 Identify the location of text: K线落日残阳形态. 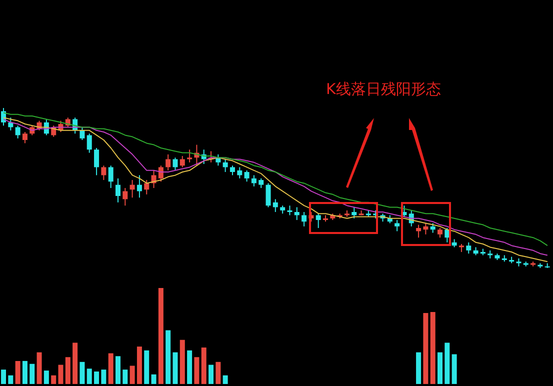
(383, 89).